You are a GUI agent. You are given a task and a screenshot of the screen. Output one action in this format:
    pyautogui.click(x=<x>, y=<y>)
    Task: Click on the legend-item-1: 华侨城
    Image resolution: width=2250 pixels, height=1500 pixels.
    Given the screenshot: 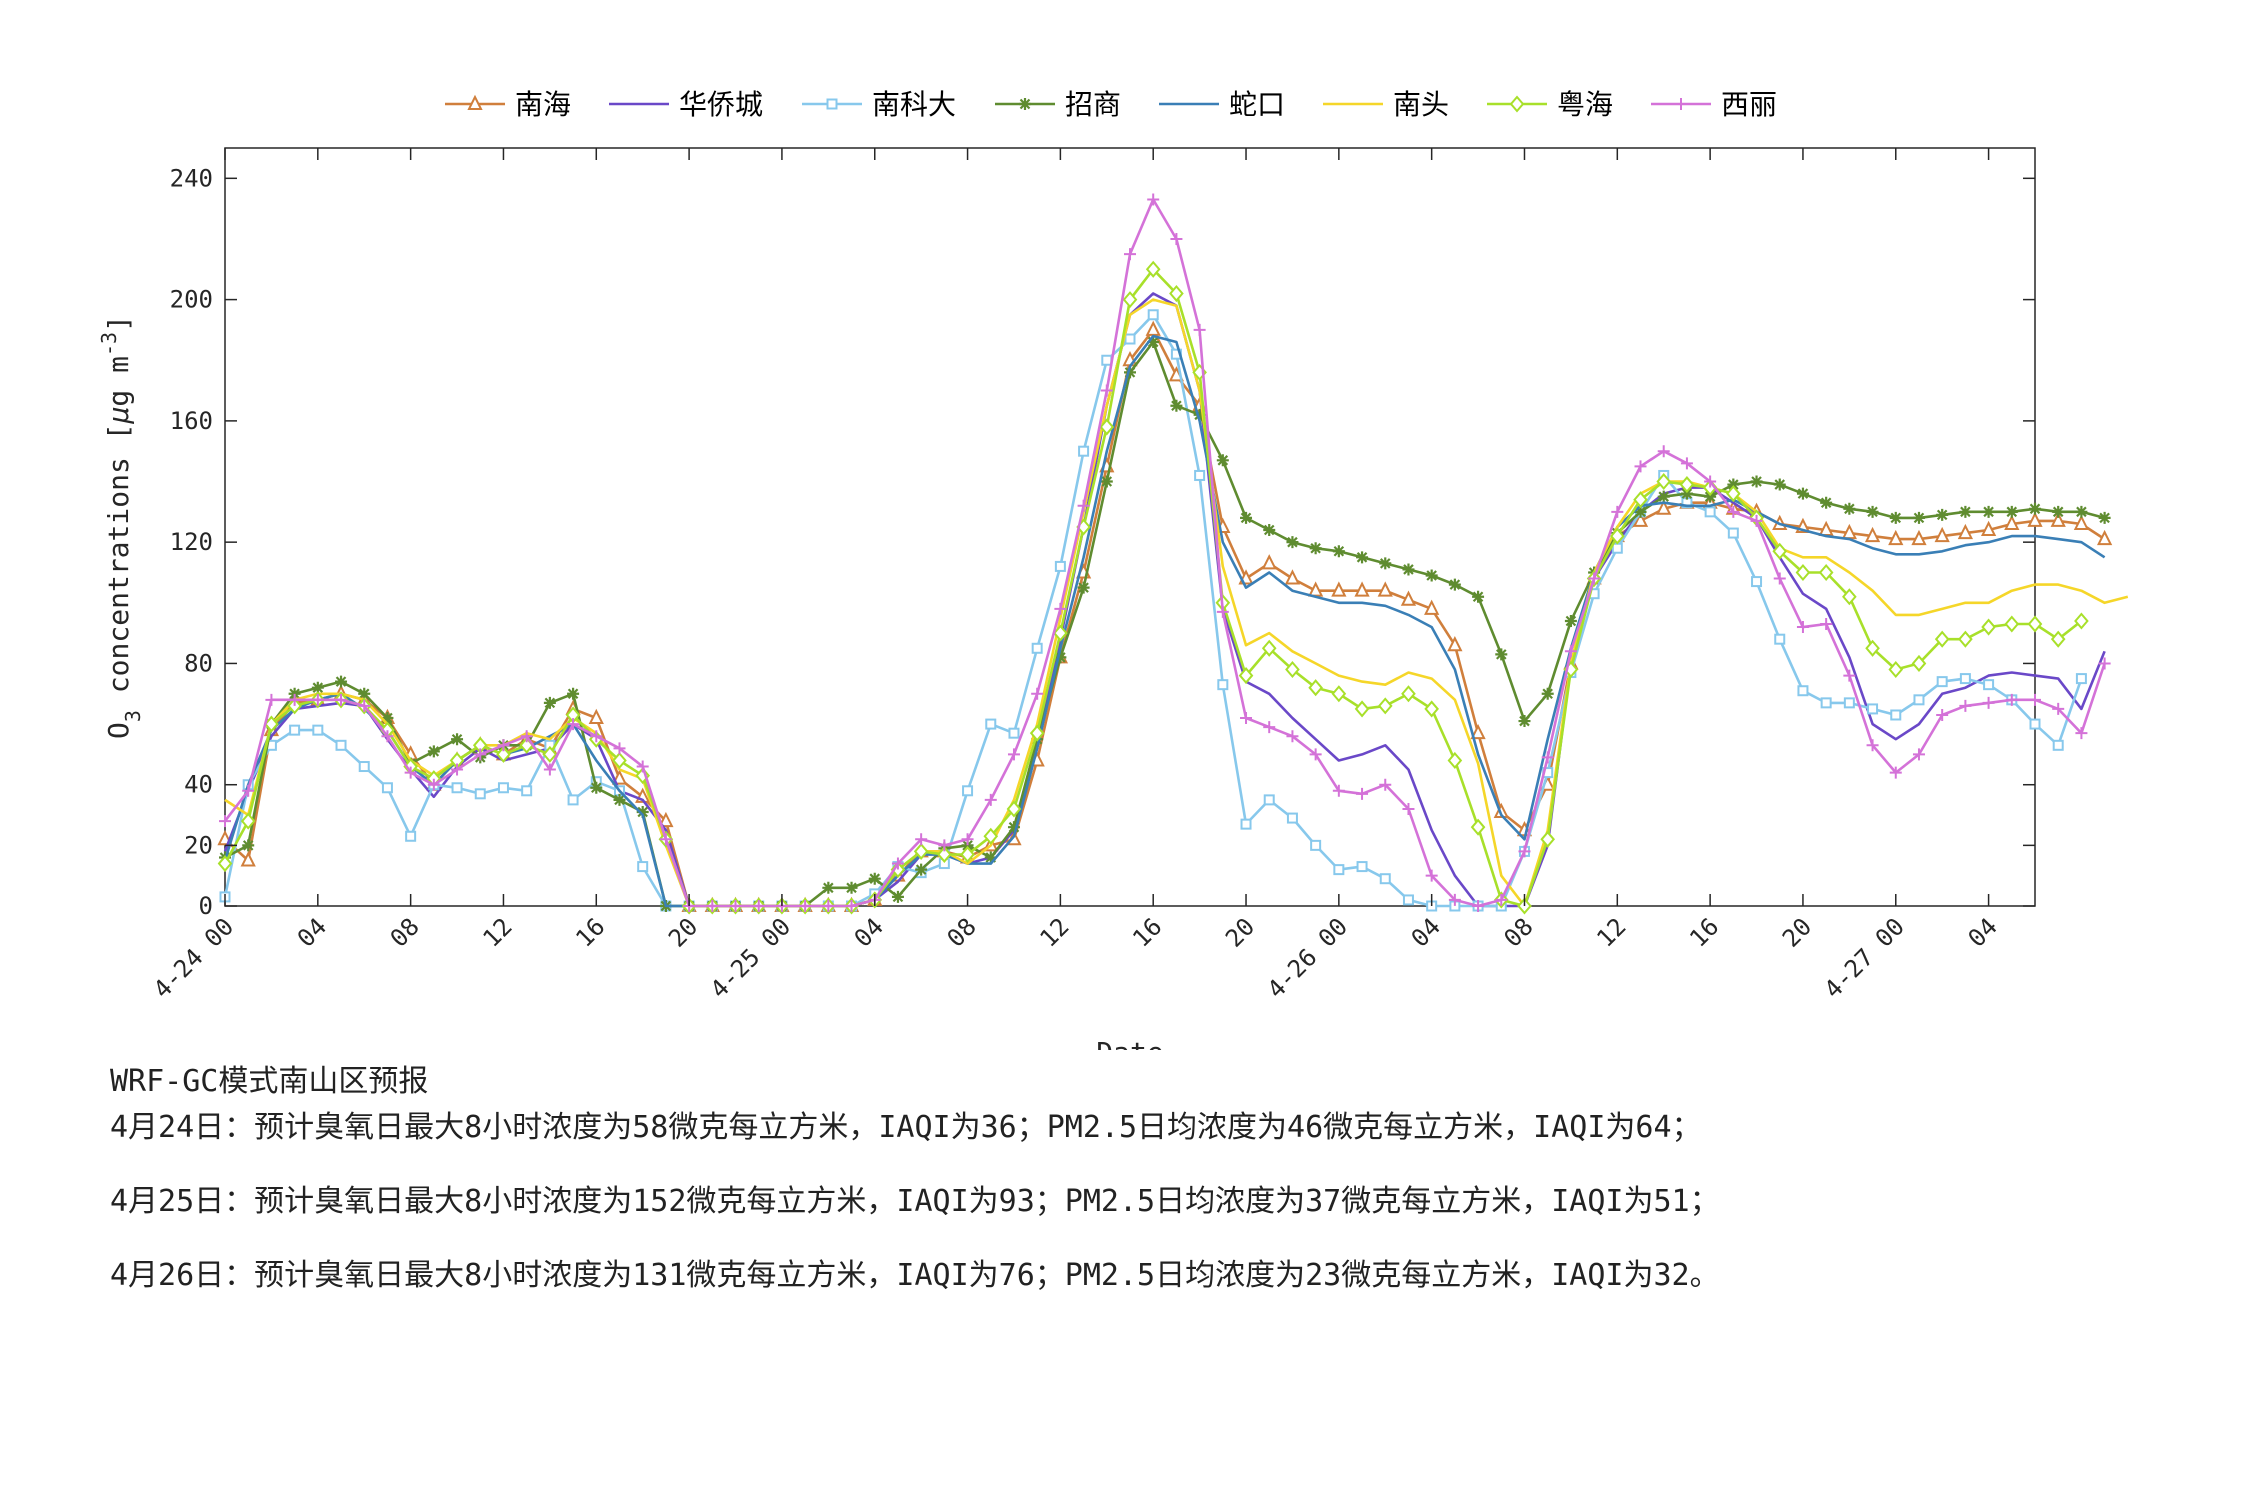 What is the action you would take?
    pyautogui.click(x=686, y=104)
    